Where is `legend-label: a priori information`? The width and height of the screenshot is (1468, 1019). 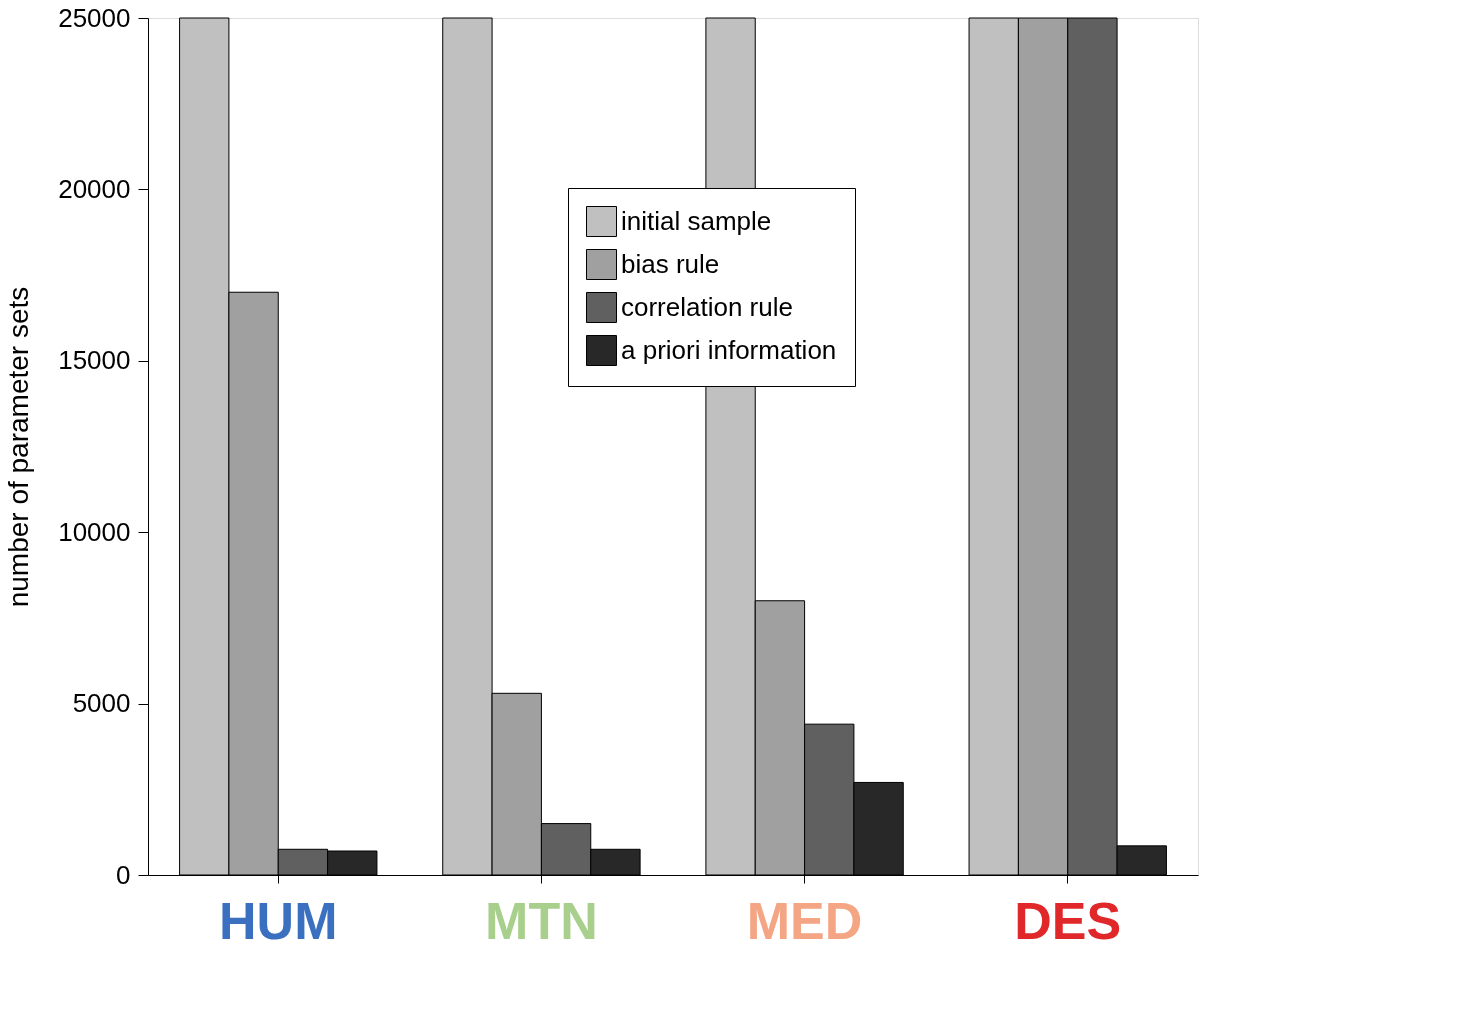
legend-label: a priori information is located at coordinates (729, 349).